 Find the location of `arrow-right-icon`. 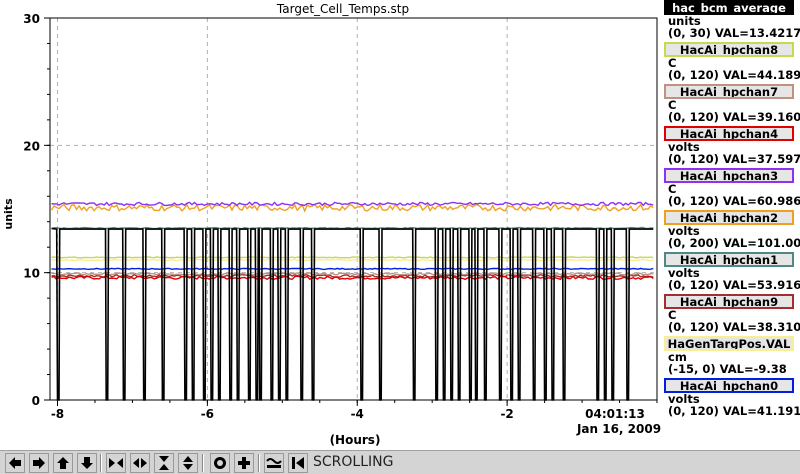

arrow-right-icon is located at coordinates (39, 463).